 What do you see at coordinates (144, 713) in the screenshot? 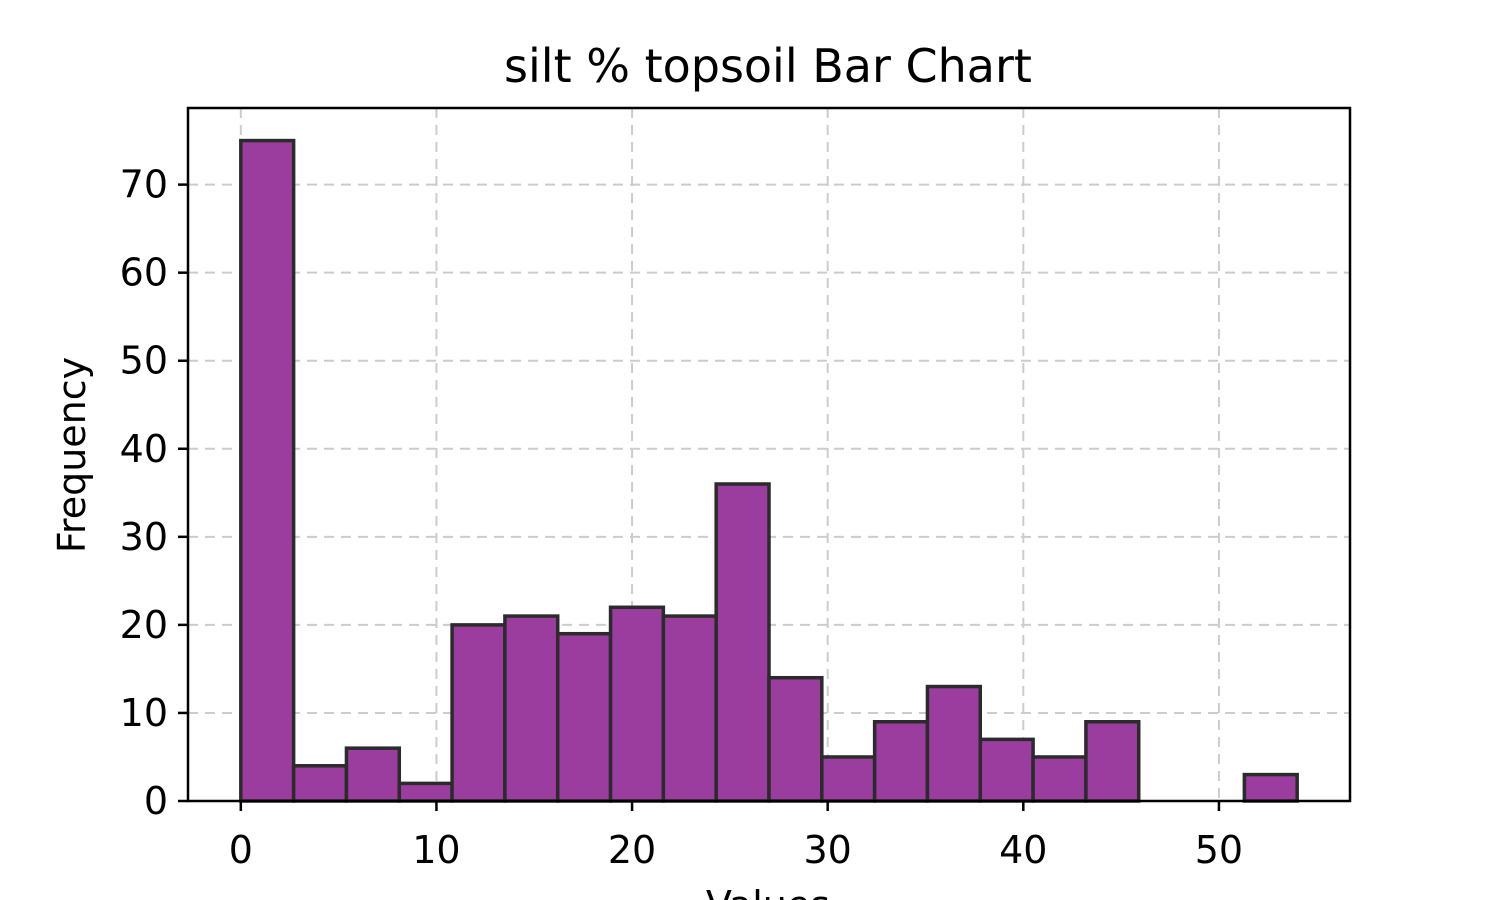
I see `y-tick-label: 10` at bounding box center [144, 713].